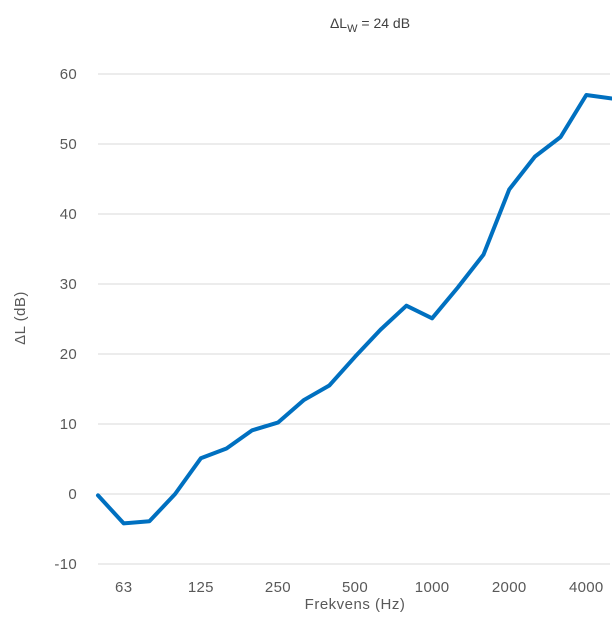  What do you see at coordinates (432, 587) in the screenshot?
I see `x-tick-label: 1000` at bounding box center [432, 587].